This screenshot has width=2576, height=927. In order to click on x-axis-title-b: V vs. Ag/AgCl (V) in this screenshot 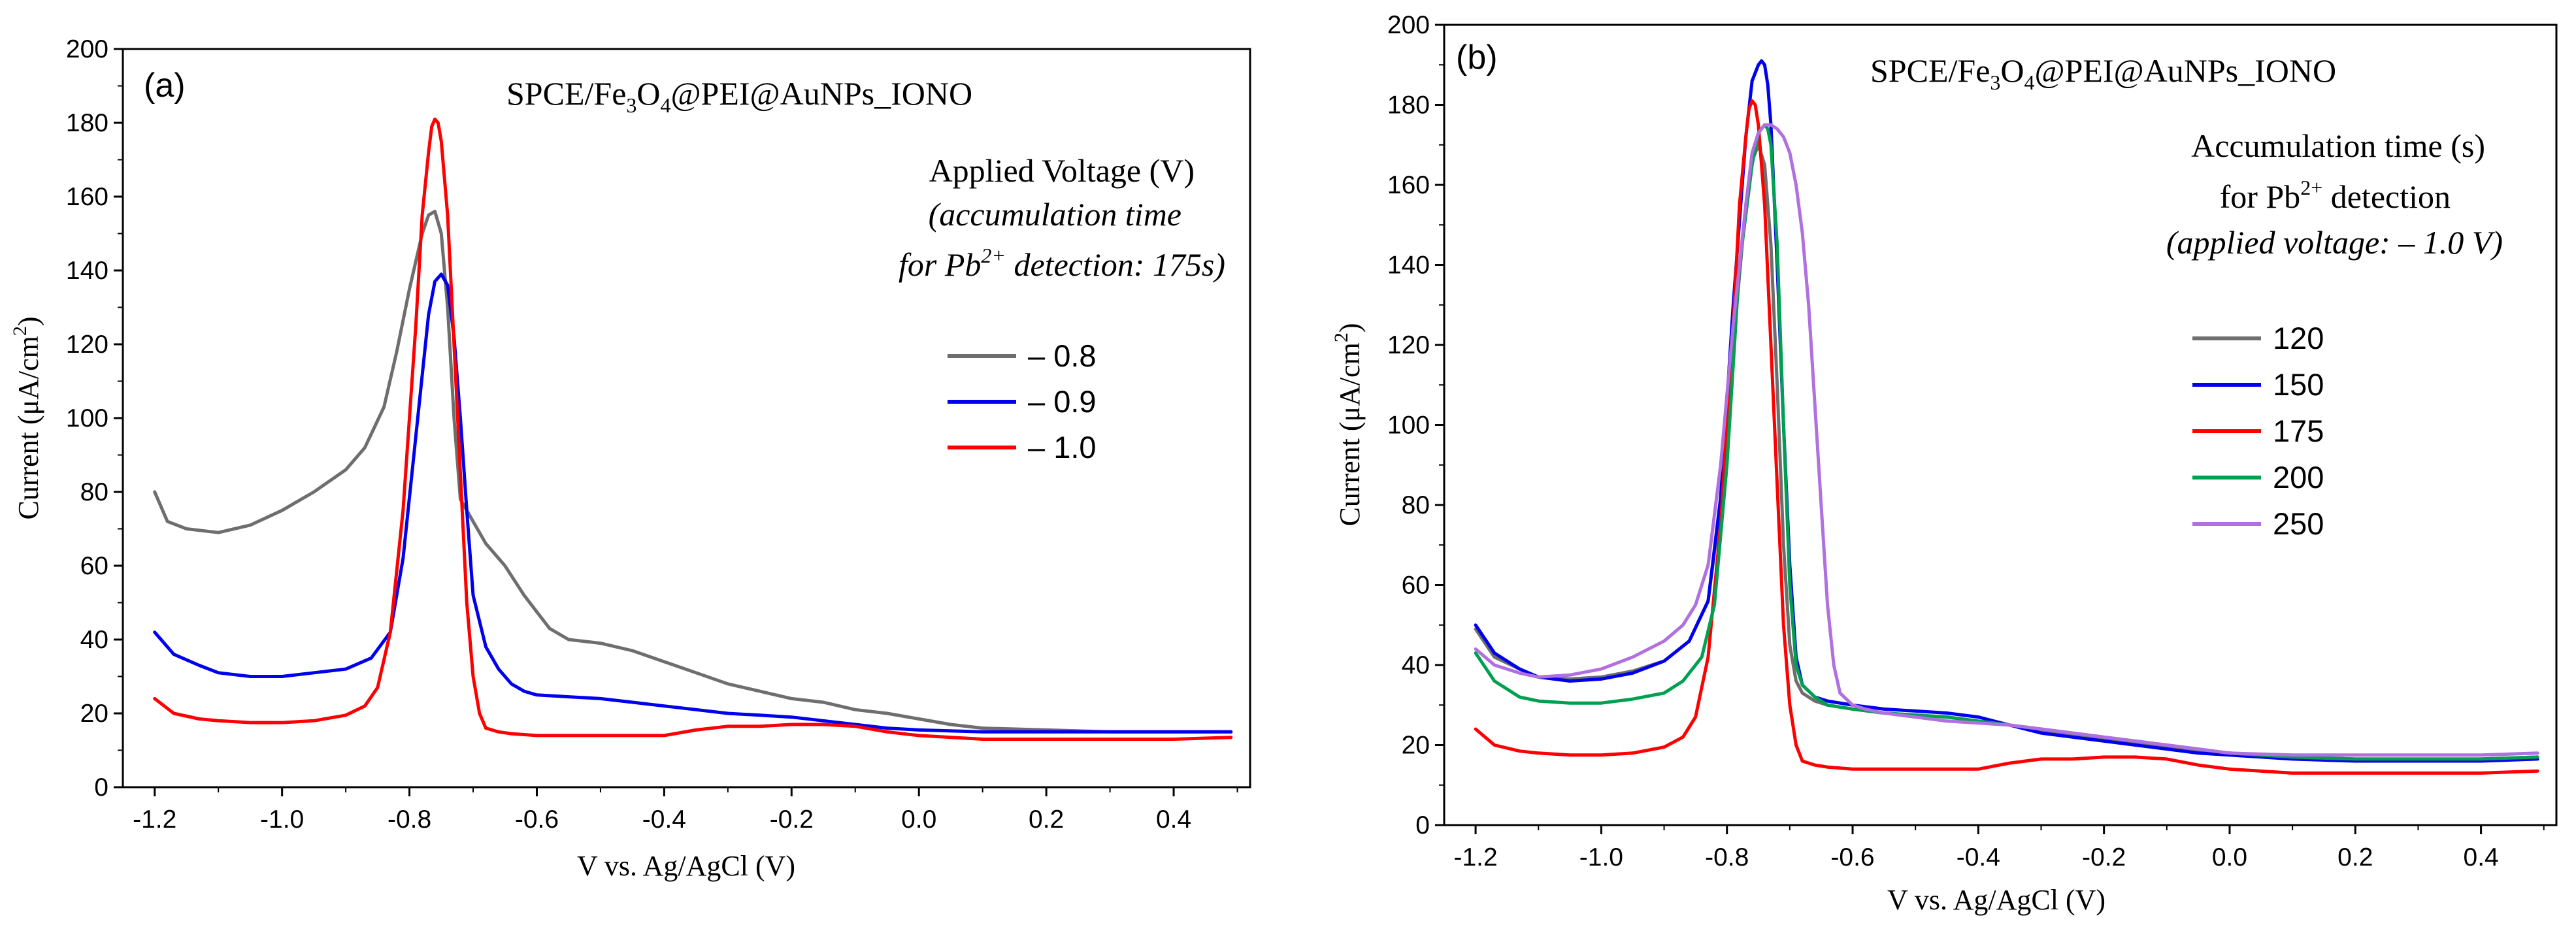, I will do `click(1996, 900)`.